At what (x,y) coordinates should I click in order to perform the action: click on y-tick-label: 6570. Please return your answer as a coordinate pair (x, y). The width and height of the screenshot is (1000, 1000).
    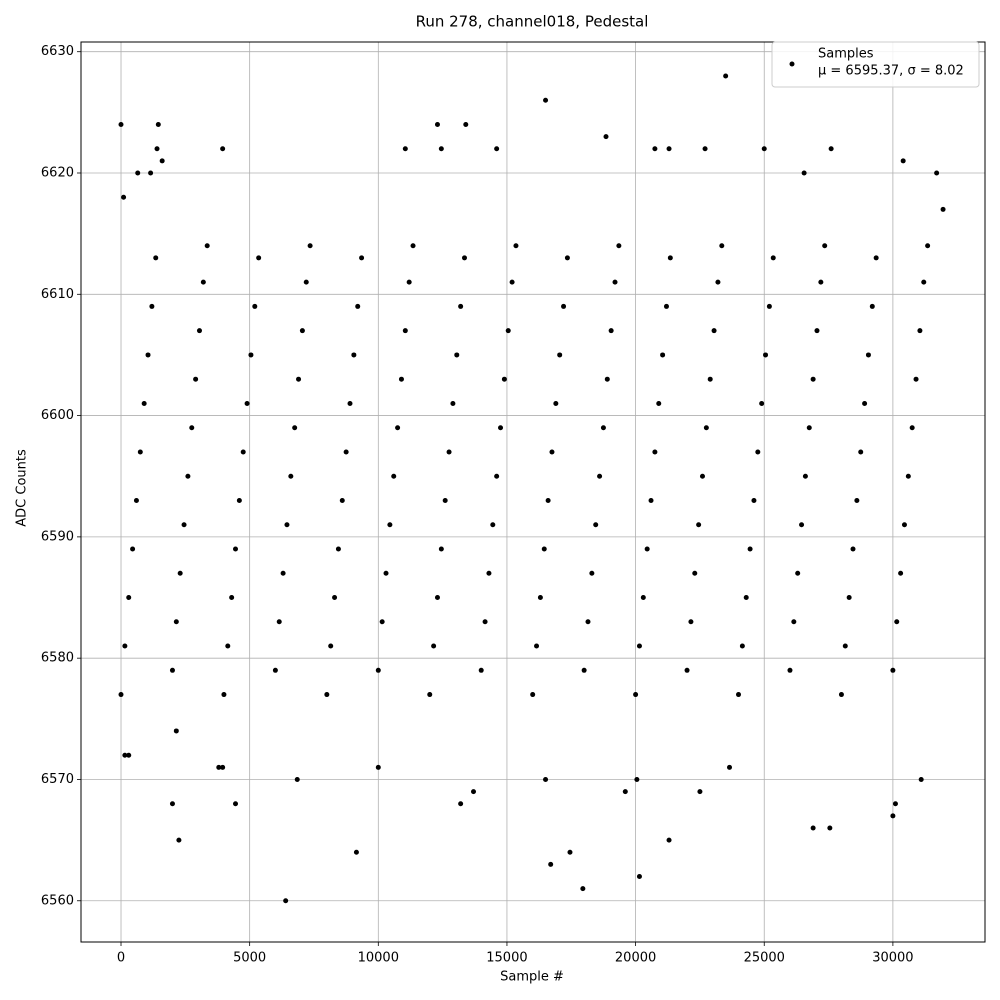
    Looking at the image, I should click on (57, 779).